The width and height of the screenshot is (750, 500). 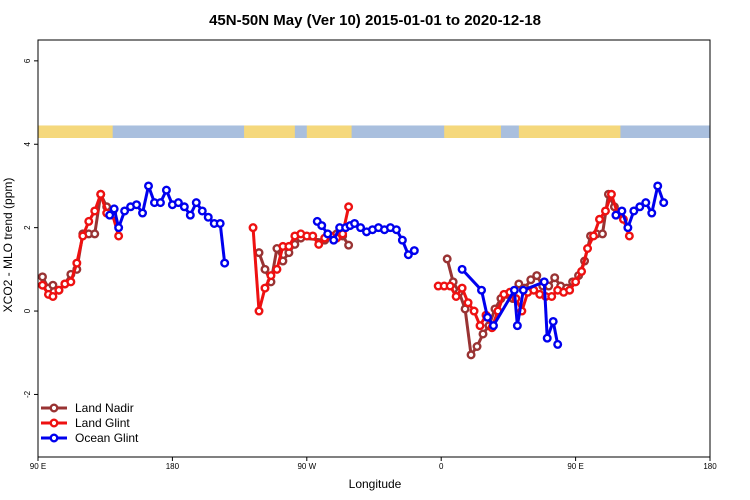 I want to click on legend-item-land-glint: Land Glint, so click(x=85, y=423).